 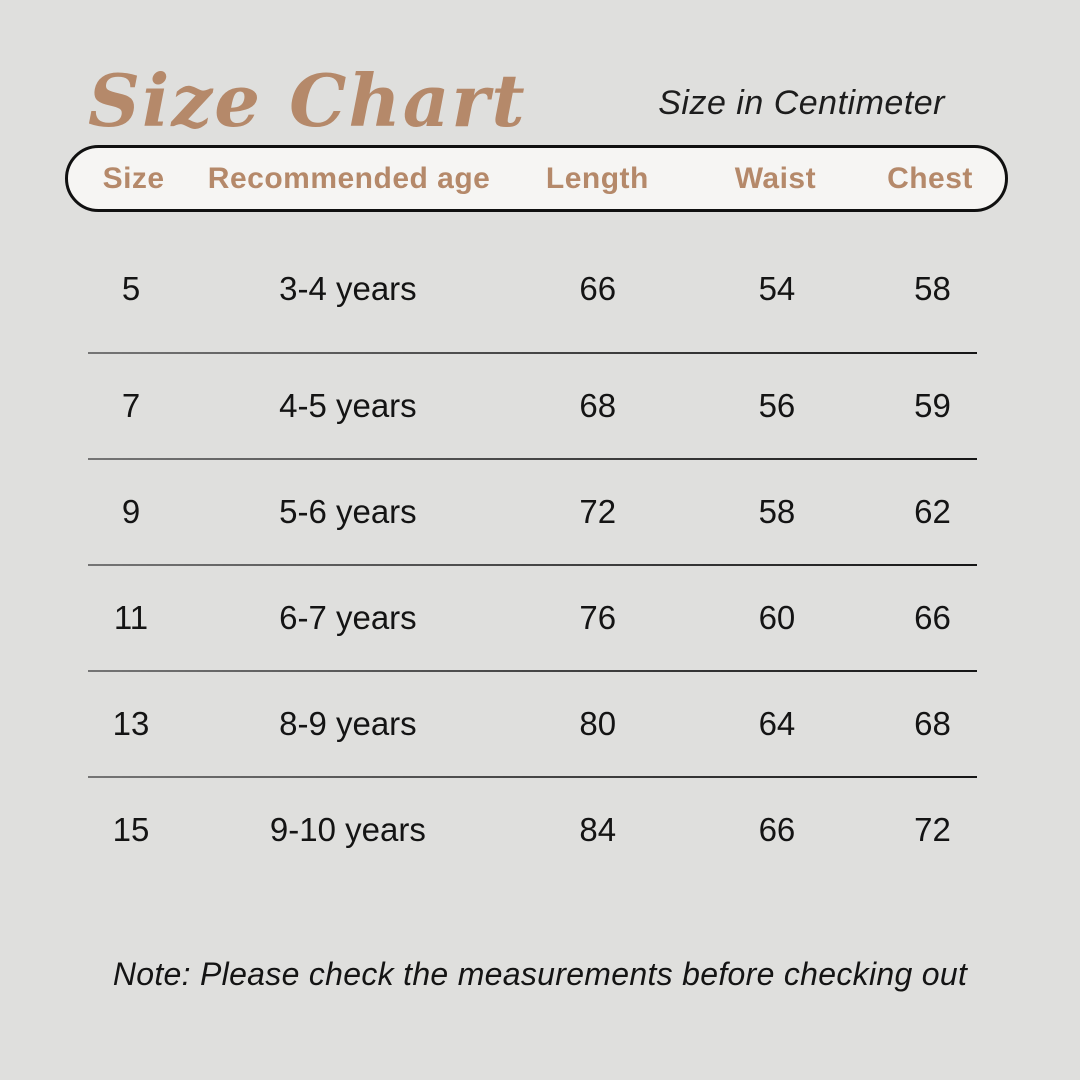 I want to click on units-label: Size in Centimeter, so click(x=801, y=103).